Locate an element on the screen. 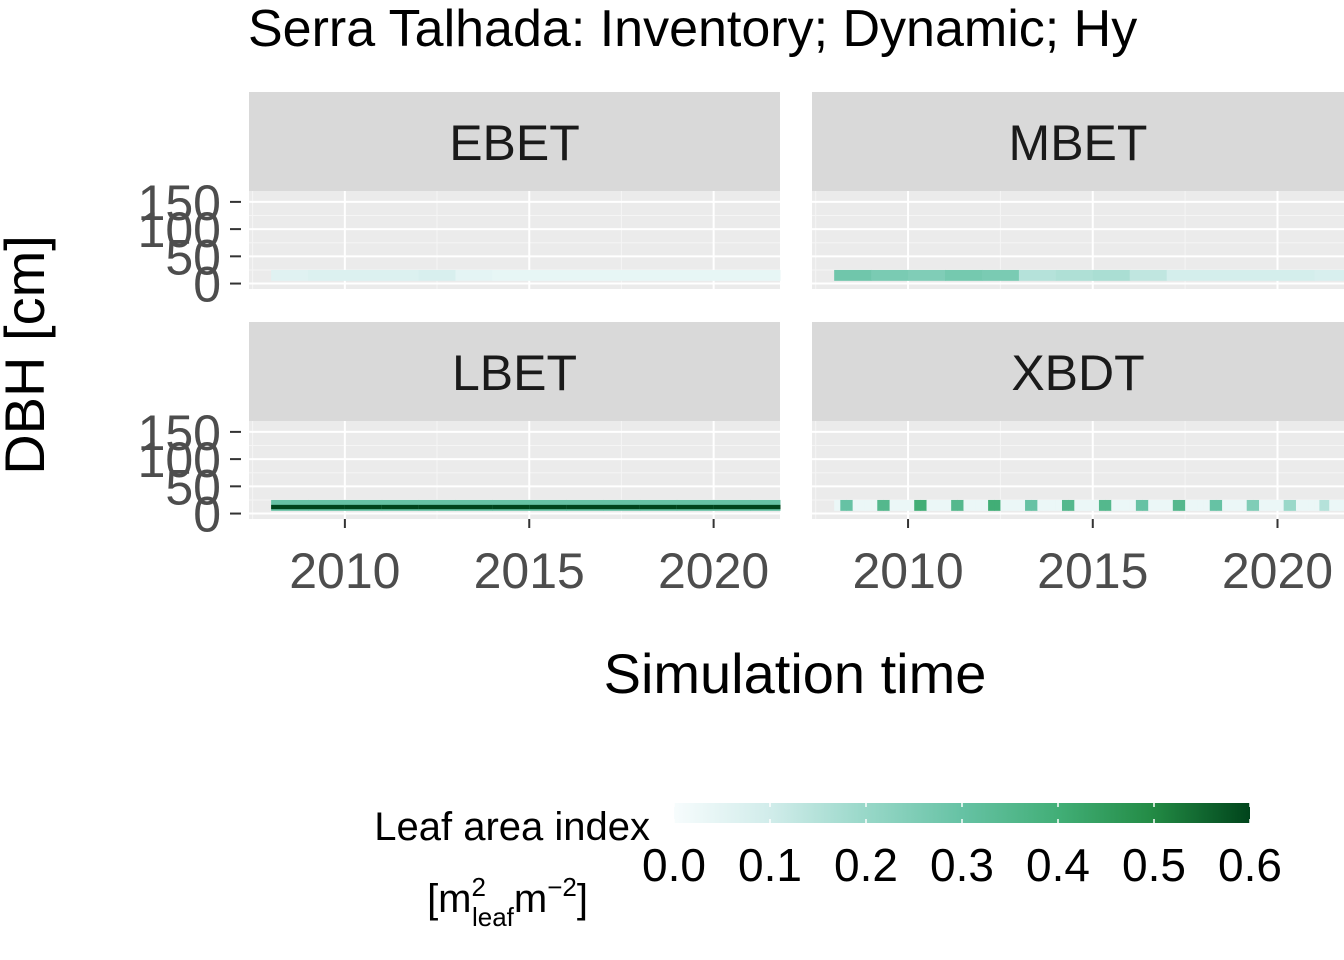 The image size is (1344, 960). legend-tick-label: 0.4 is located at coordinates (1058, 865).